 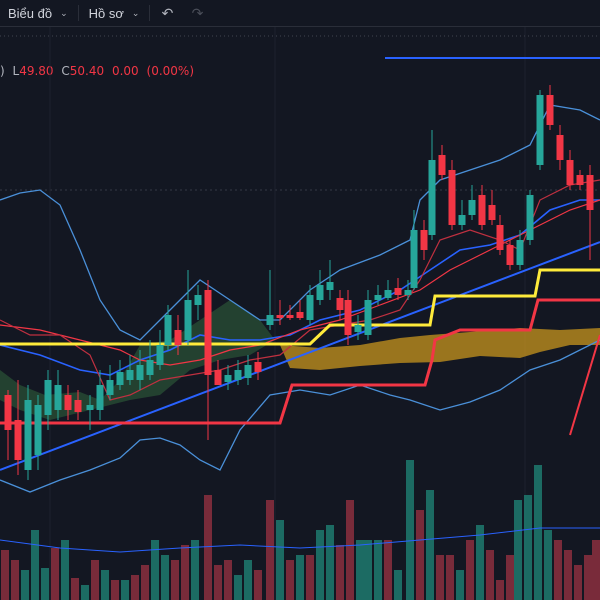 I want to click on red-arrow-line, so click(x=584, y=385).